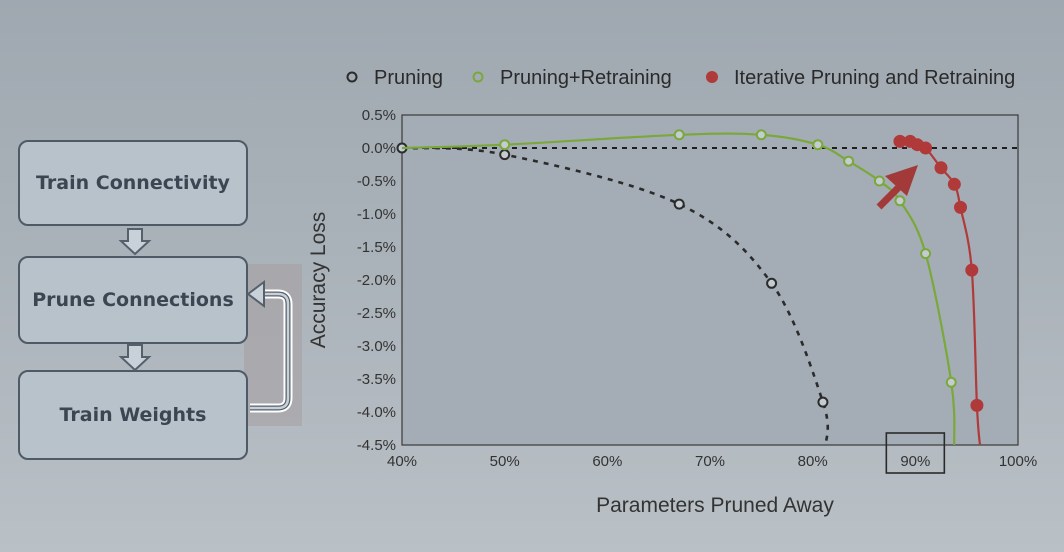  I want to click on x-tick-label: 60%, so click(607, 461).